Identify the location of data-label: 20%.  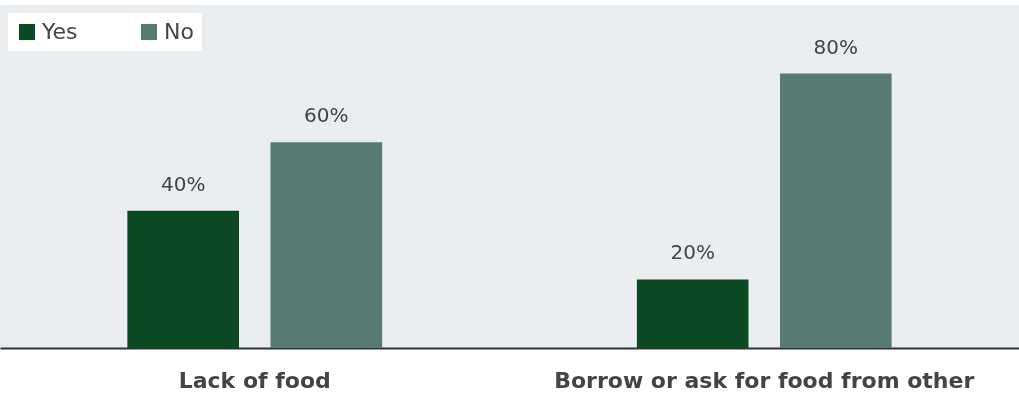
(692, 252).